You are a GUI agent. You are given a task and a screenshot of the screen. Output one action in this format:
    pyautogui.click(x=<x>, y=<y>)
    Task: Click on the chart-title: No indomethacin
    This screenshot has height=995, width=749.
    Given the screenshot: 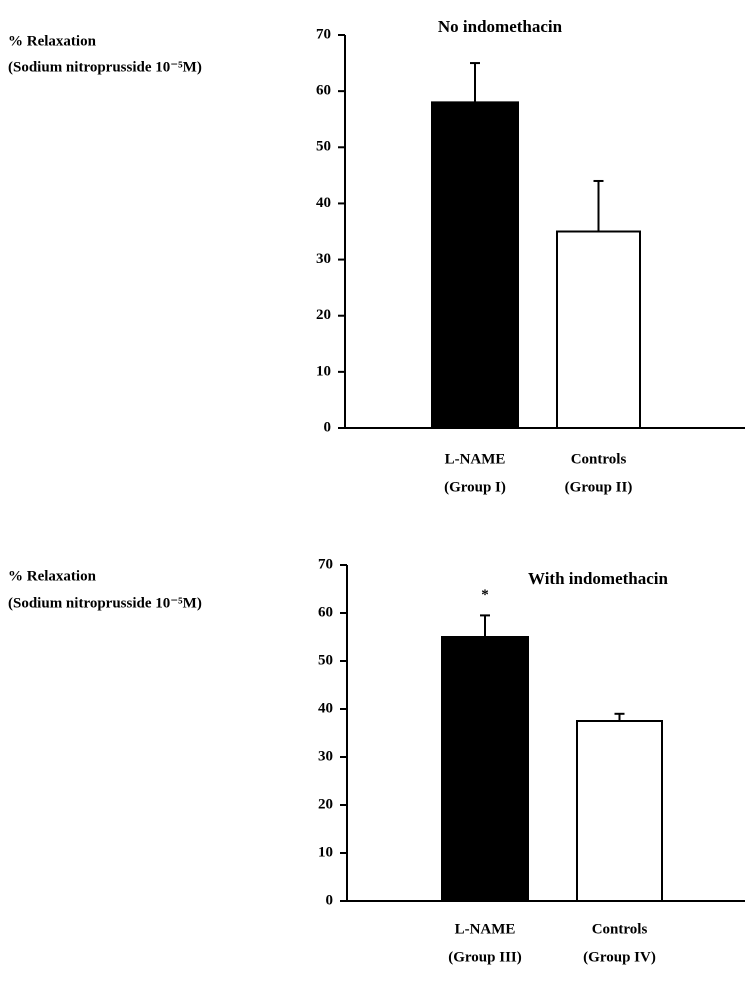 What is the action you would take?
    pyautogui.click(x=500, y=26)
    